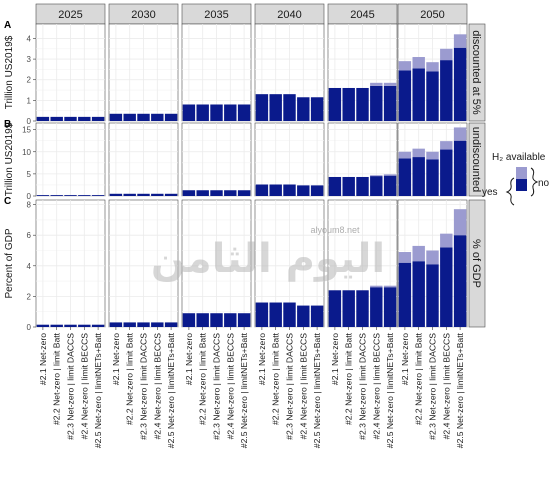 The width and height of the screenshot is (550, 478). Describe the element at coordinates (289, 314) in the screenshot. I see `bar-C-2040-3-yes` at that location.